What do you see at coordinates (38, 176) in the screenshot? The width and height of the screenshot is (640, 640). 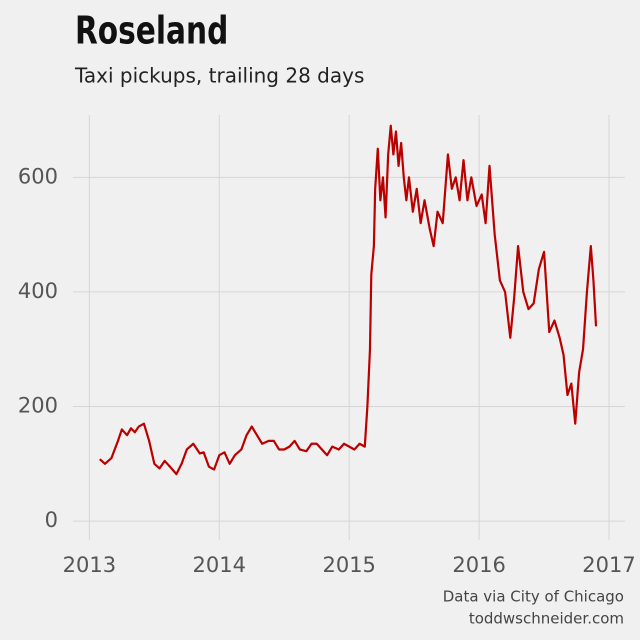 I see `y-tick-label: 600` at bounding box center [38, 176].